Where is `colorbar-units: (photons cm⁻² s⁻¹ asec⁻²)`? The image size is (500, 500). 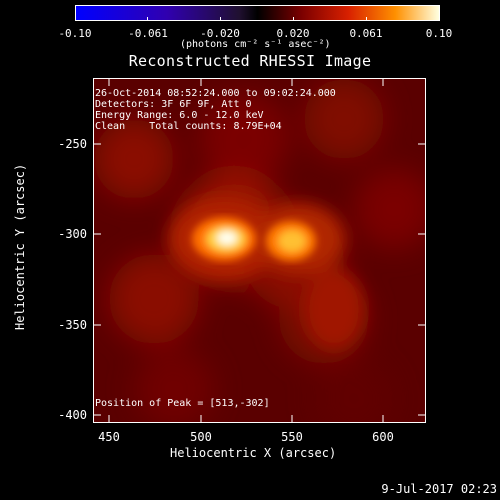 colorbar-units: (photons cm⁻² s⁻¹ asec⁻²) is located at coordinates (255, 44).